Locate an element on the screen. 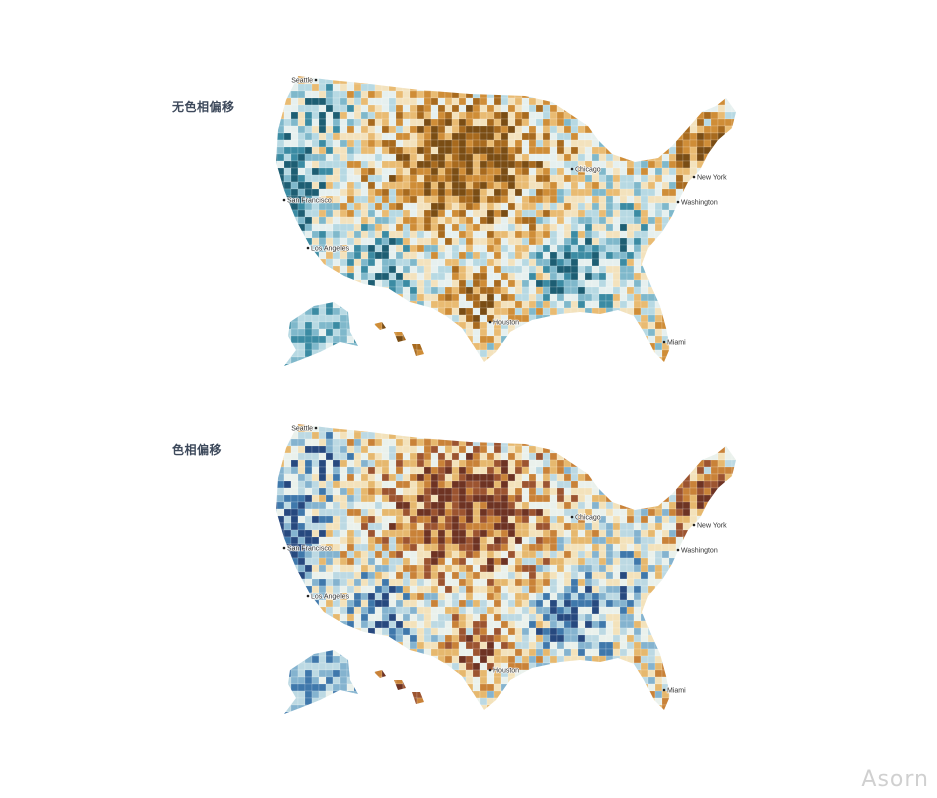 The height and width of the screenshot is (798, 937). panel-label-no-hue-shift: 无色相偏移 is located at coordinates (203, 107).